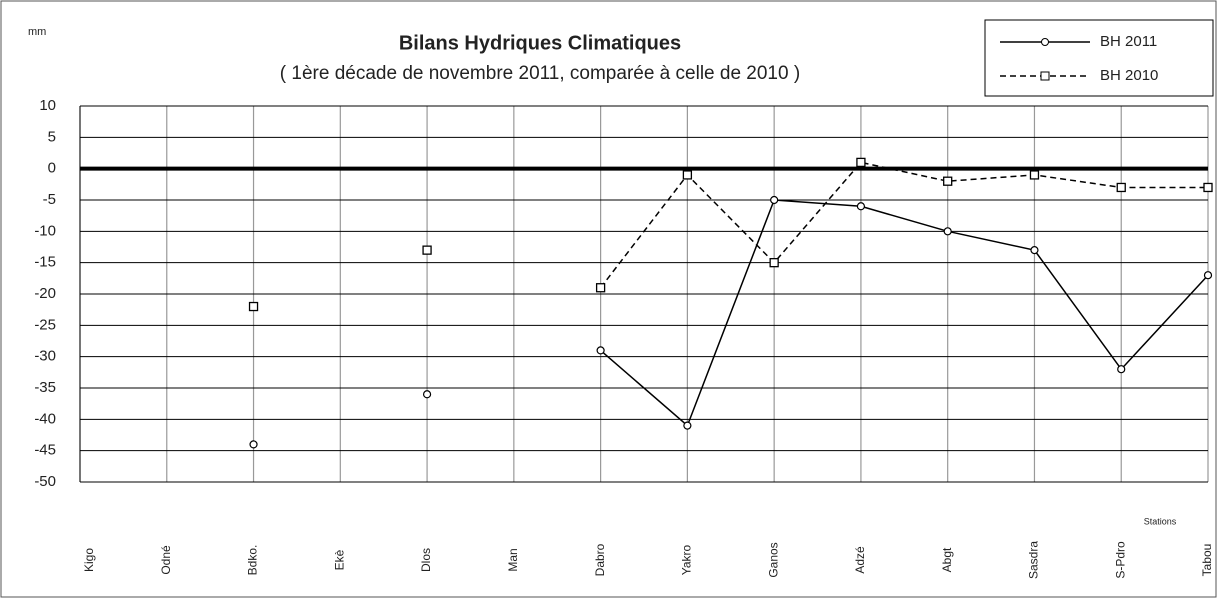 Image resolution: width=1217 pixels, height=598 pixels. I want to click on legend-box, so click(1099, 58).